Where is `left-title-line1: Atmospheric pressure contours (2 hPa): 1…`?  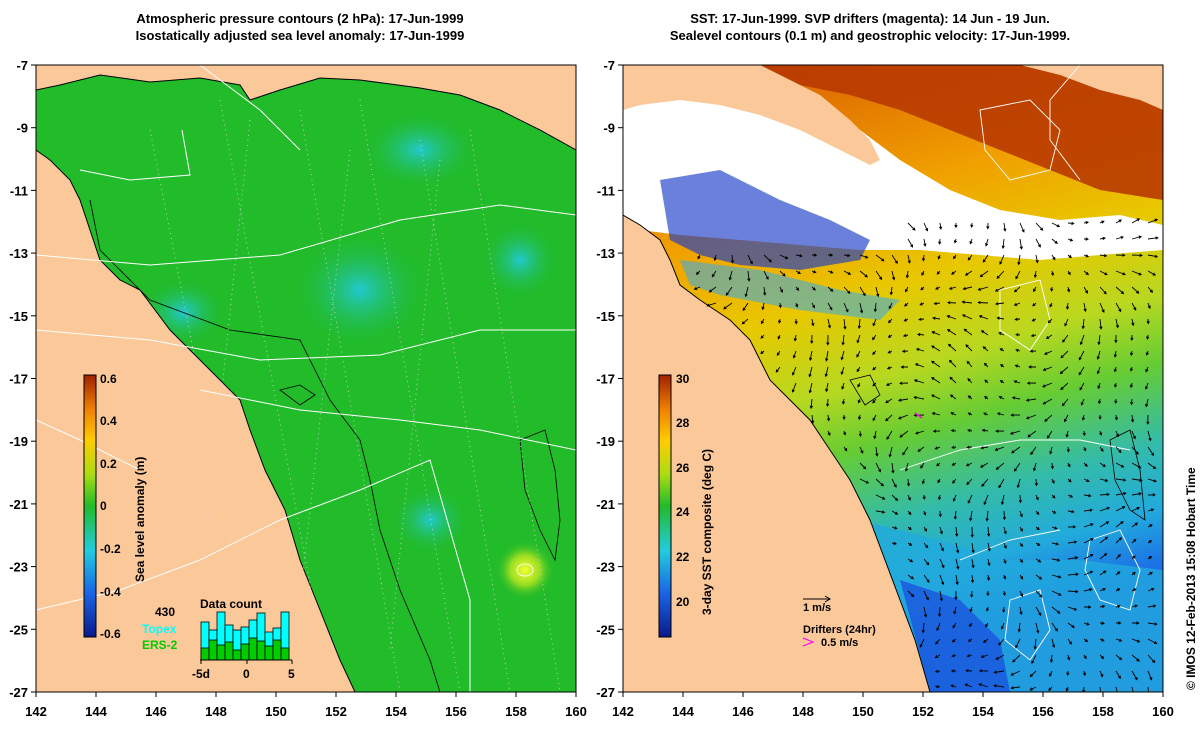
left-title-line1: Atmospheric pressure contours (2 hPa): 1… is located at coordinates (300, 18).